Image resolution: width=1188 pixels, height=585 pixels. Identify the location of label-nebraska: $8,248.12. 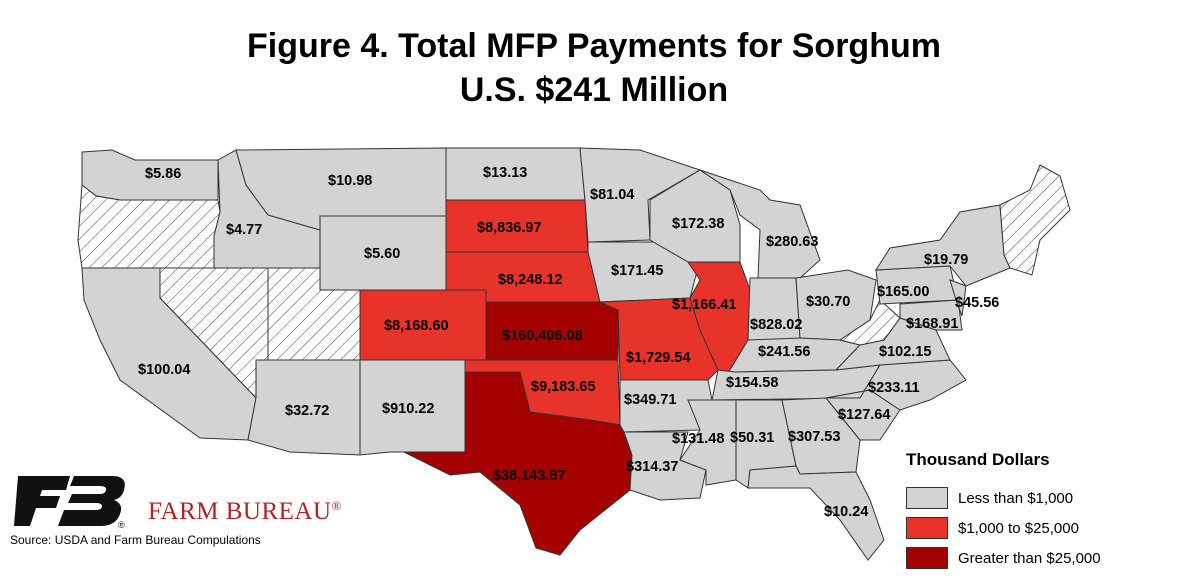
(530, 280).